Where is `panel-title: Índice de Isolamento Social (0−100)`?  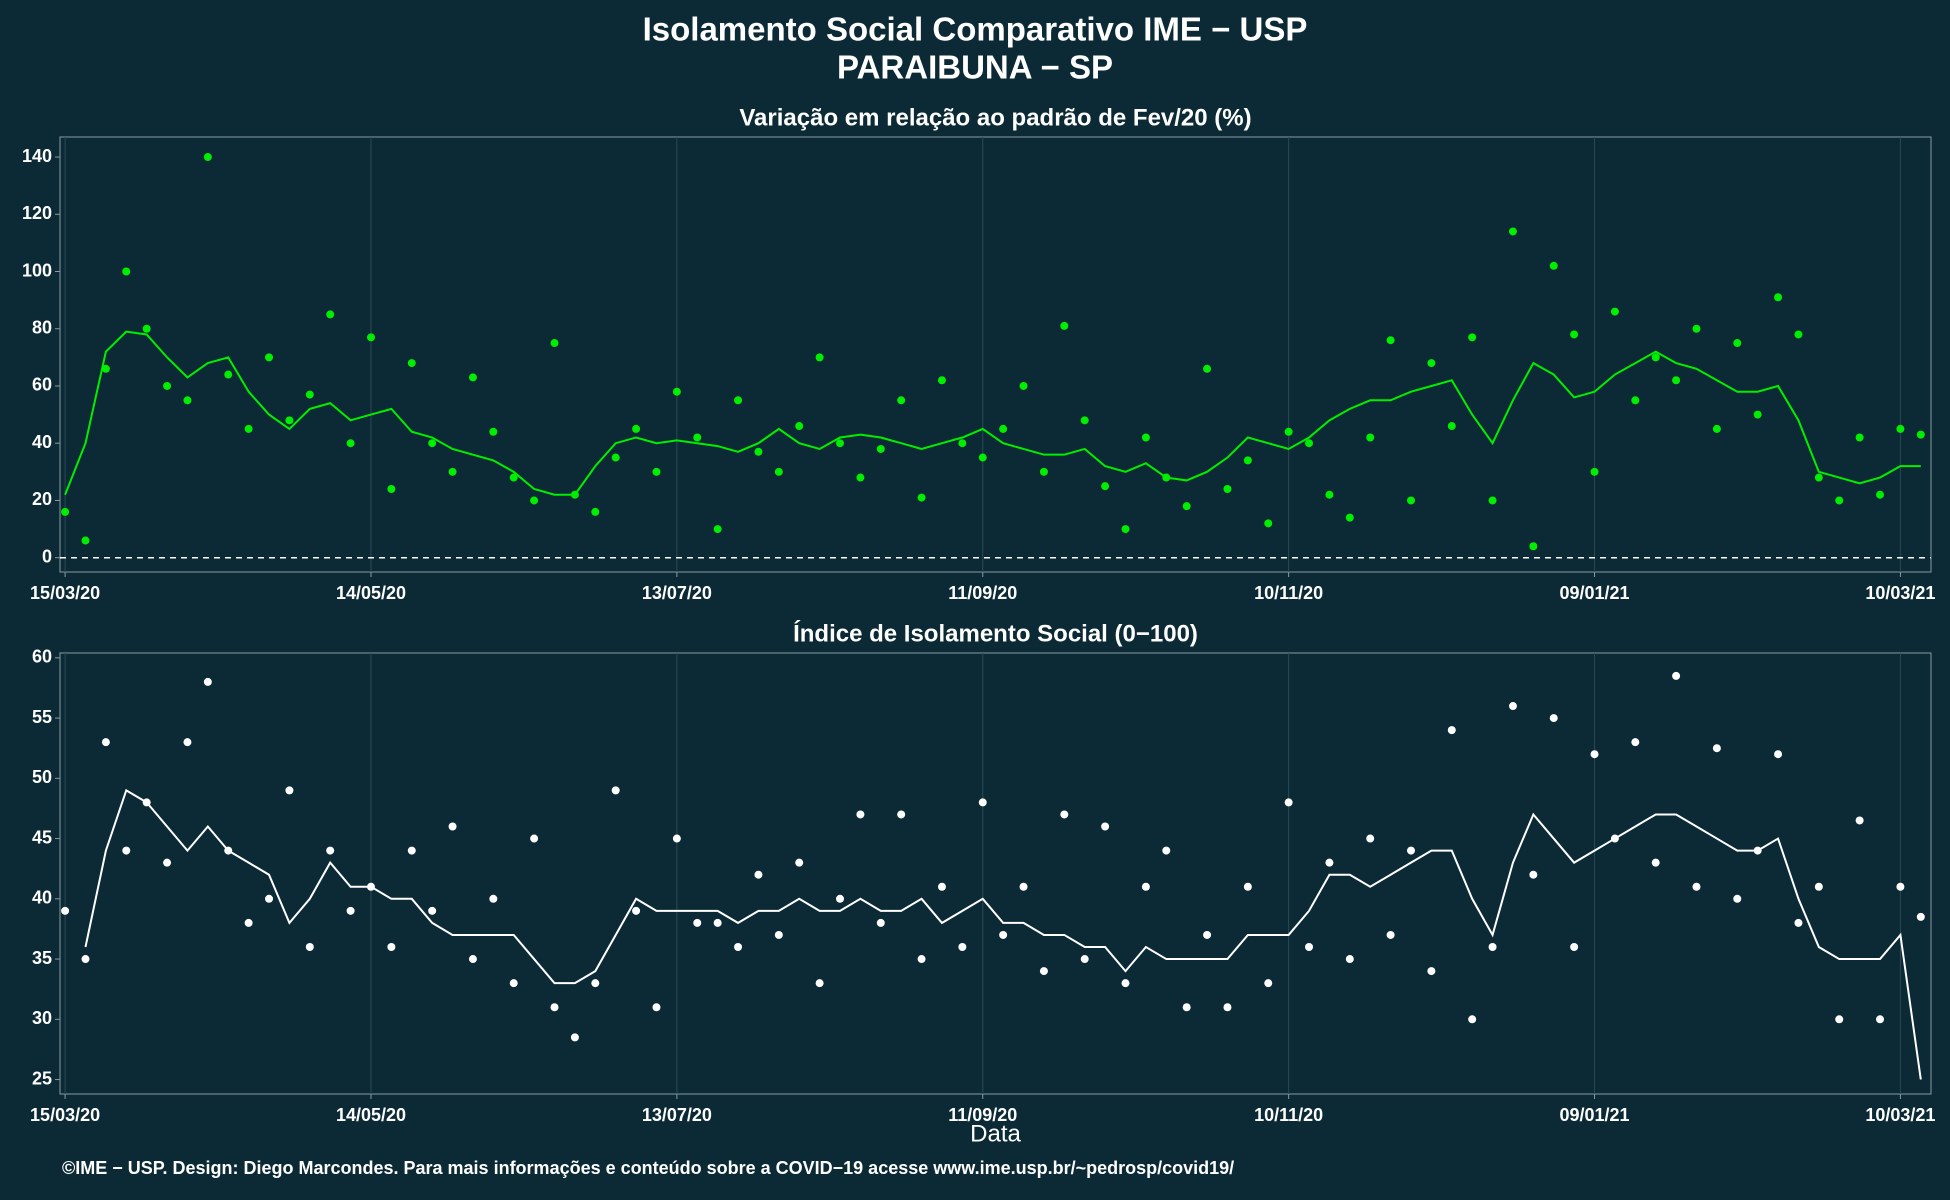 panel-title: Índice de Isolamento Social (0−100) is located at coordinates (995, 633).